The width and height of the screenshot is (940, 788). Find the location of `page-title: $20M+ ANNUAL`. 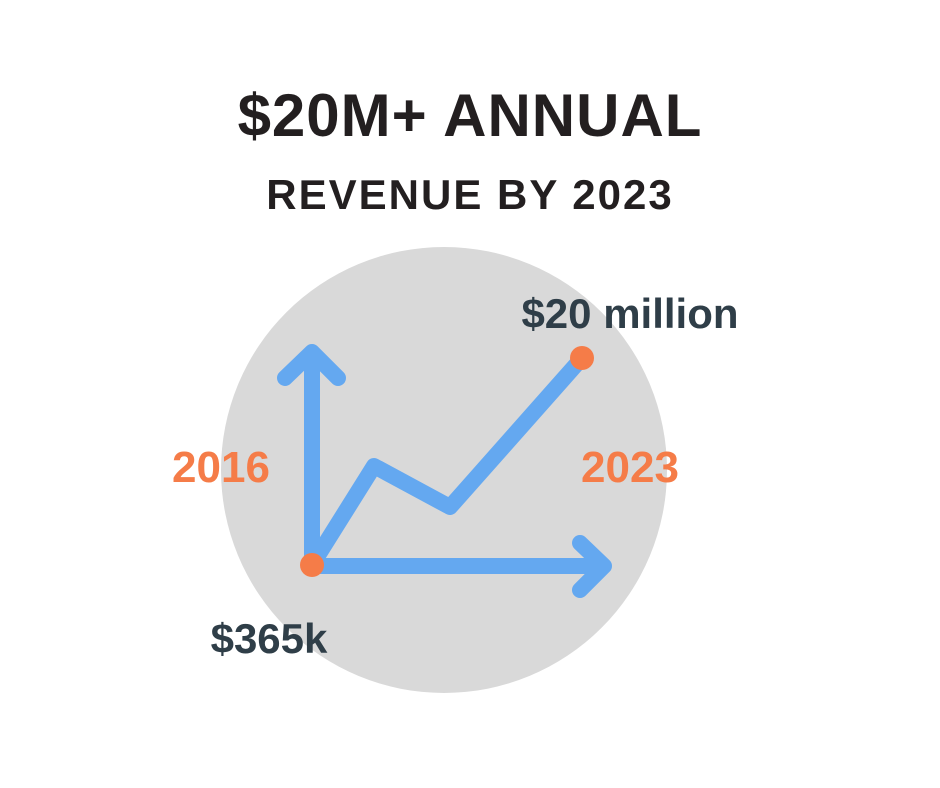

page-title: $20M+ ANNUAL is located at coordinates (470, 115).